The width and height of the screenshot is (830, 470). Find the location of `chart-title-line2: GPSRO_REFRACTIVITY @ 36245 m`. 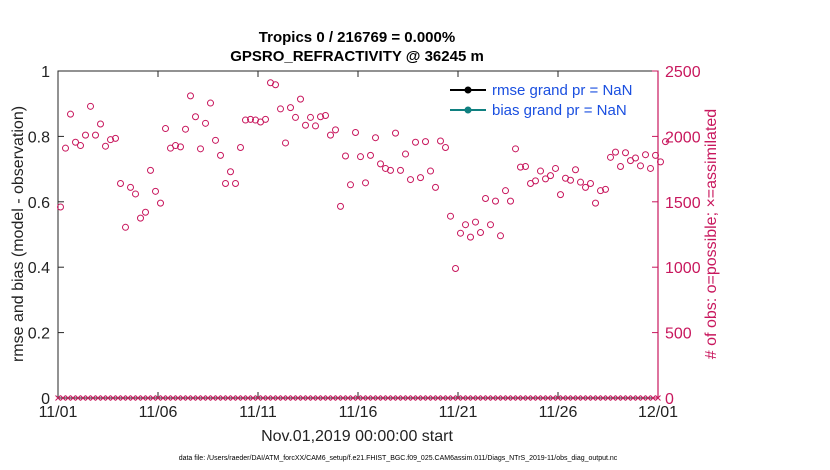

chart-title-line2: GPSRO_REFRACTIVITY @ 36245 m is located at coordinates (357, 56).